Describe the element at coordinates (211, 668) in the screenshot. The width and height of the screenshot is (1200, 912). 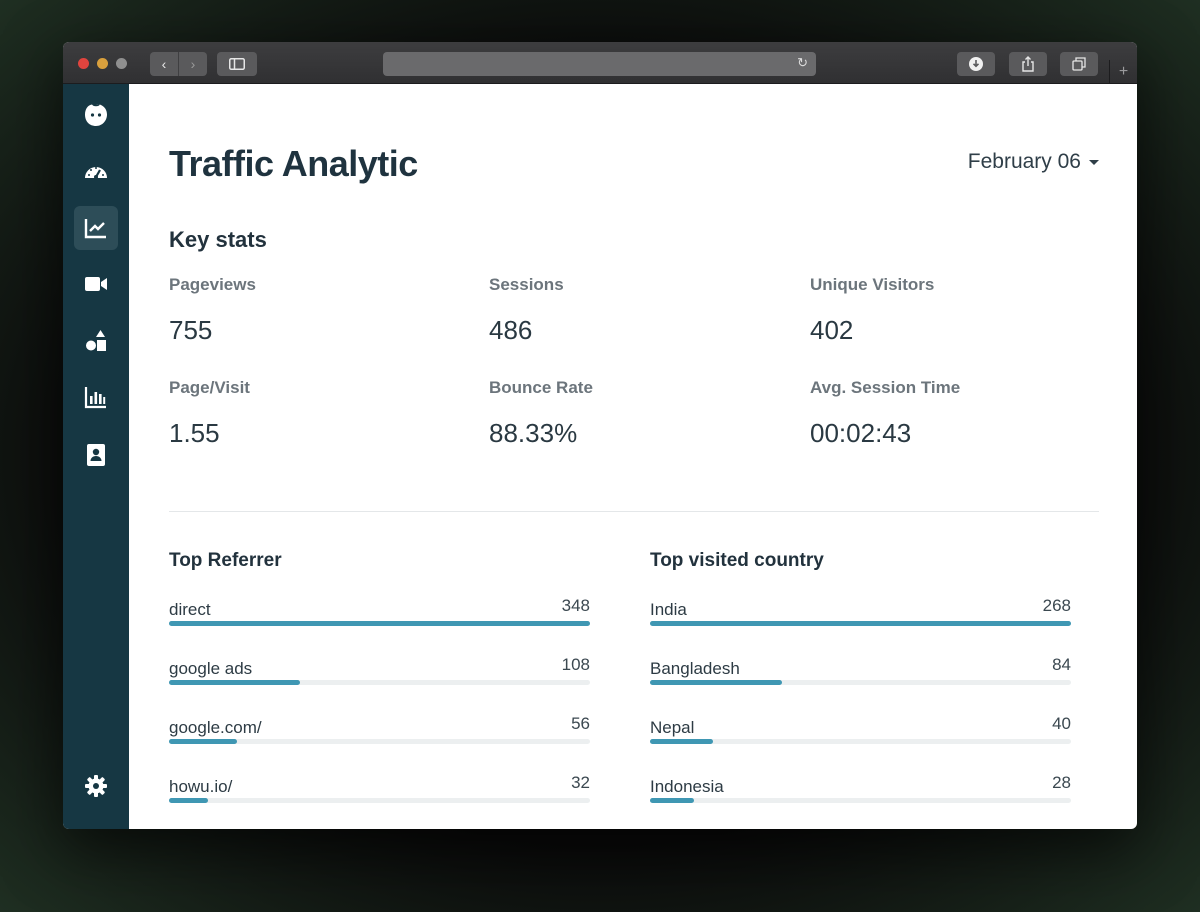
I see `list-item-label: google ads` at that location.